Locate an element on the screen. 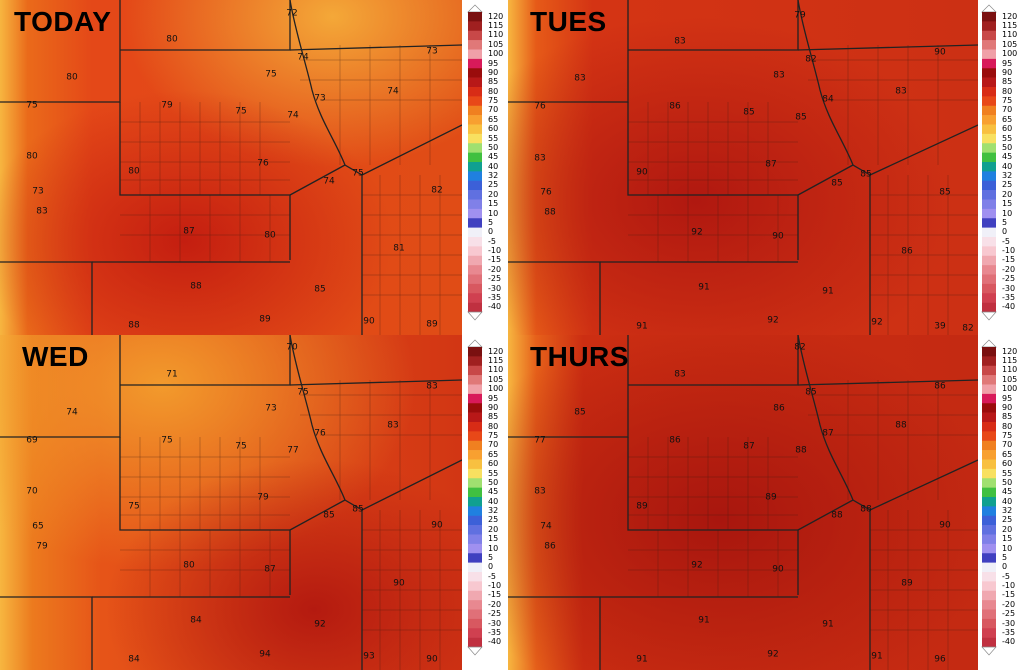 The height and width of the screenshot is (670, 1024). temperature-value: 76 is located at coordinates (320, 433).